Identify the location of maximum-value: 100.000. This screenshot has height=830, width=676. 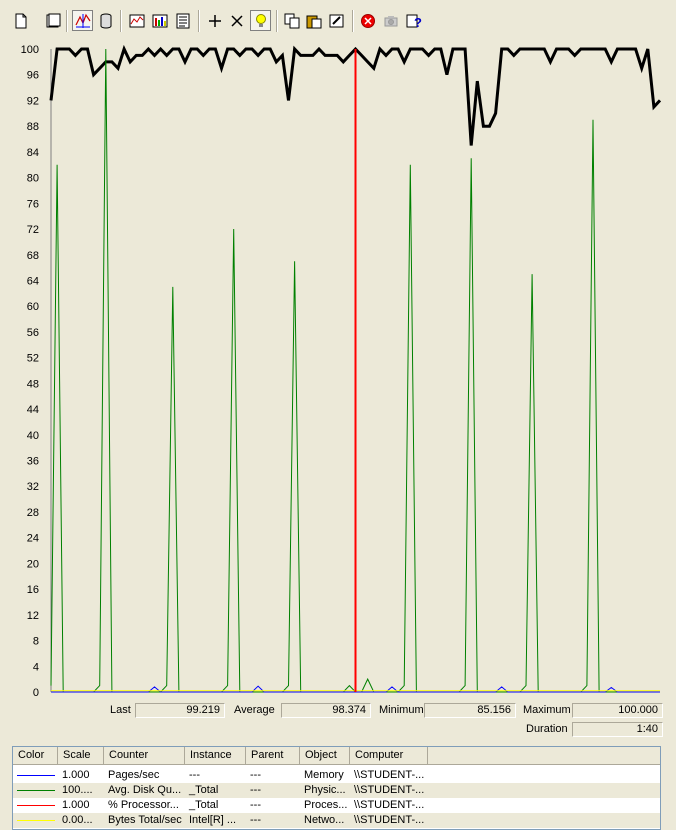
(617, 710).